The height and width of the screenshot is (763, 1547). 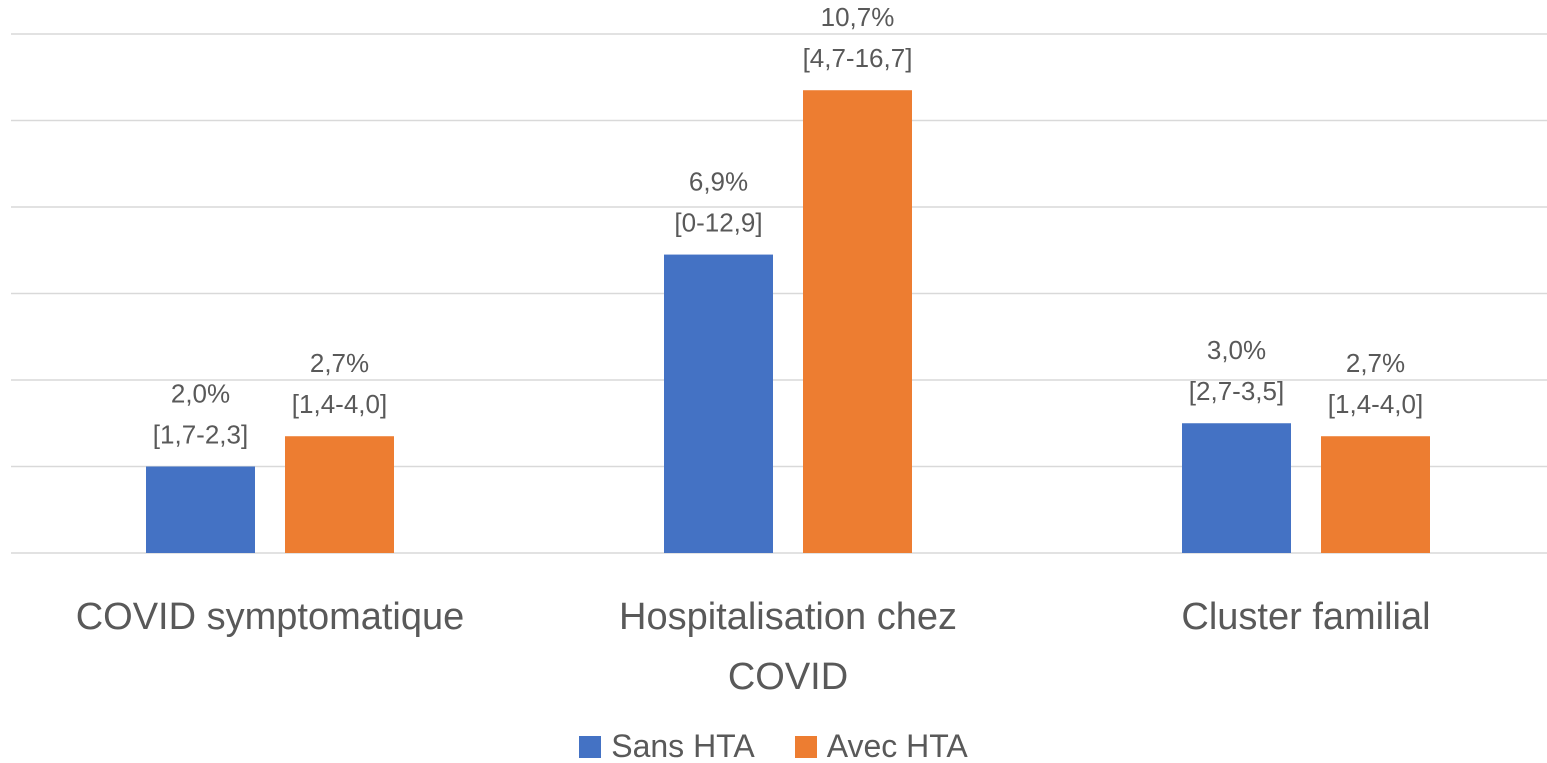 What do you see at coordinates (683, 745) in the screenshot?
I see `legend-label: Sans HTA` at bounding box center [683, 745].